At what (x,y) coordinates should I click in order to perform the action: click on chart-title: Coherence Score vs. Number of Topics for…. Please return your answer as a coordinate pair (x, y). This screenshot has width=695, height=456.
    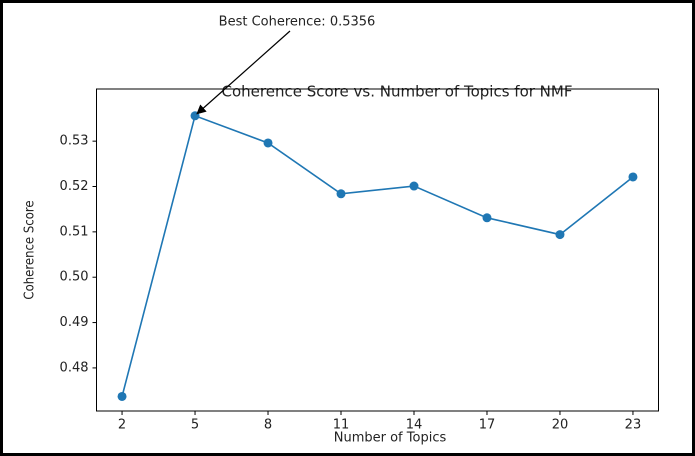
    Looking at the image, I should click on (397, 92).